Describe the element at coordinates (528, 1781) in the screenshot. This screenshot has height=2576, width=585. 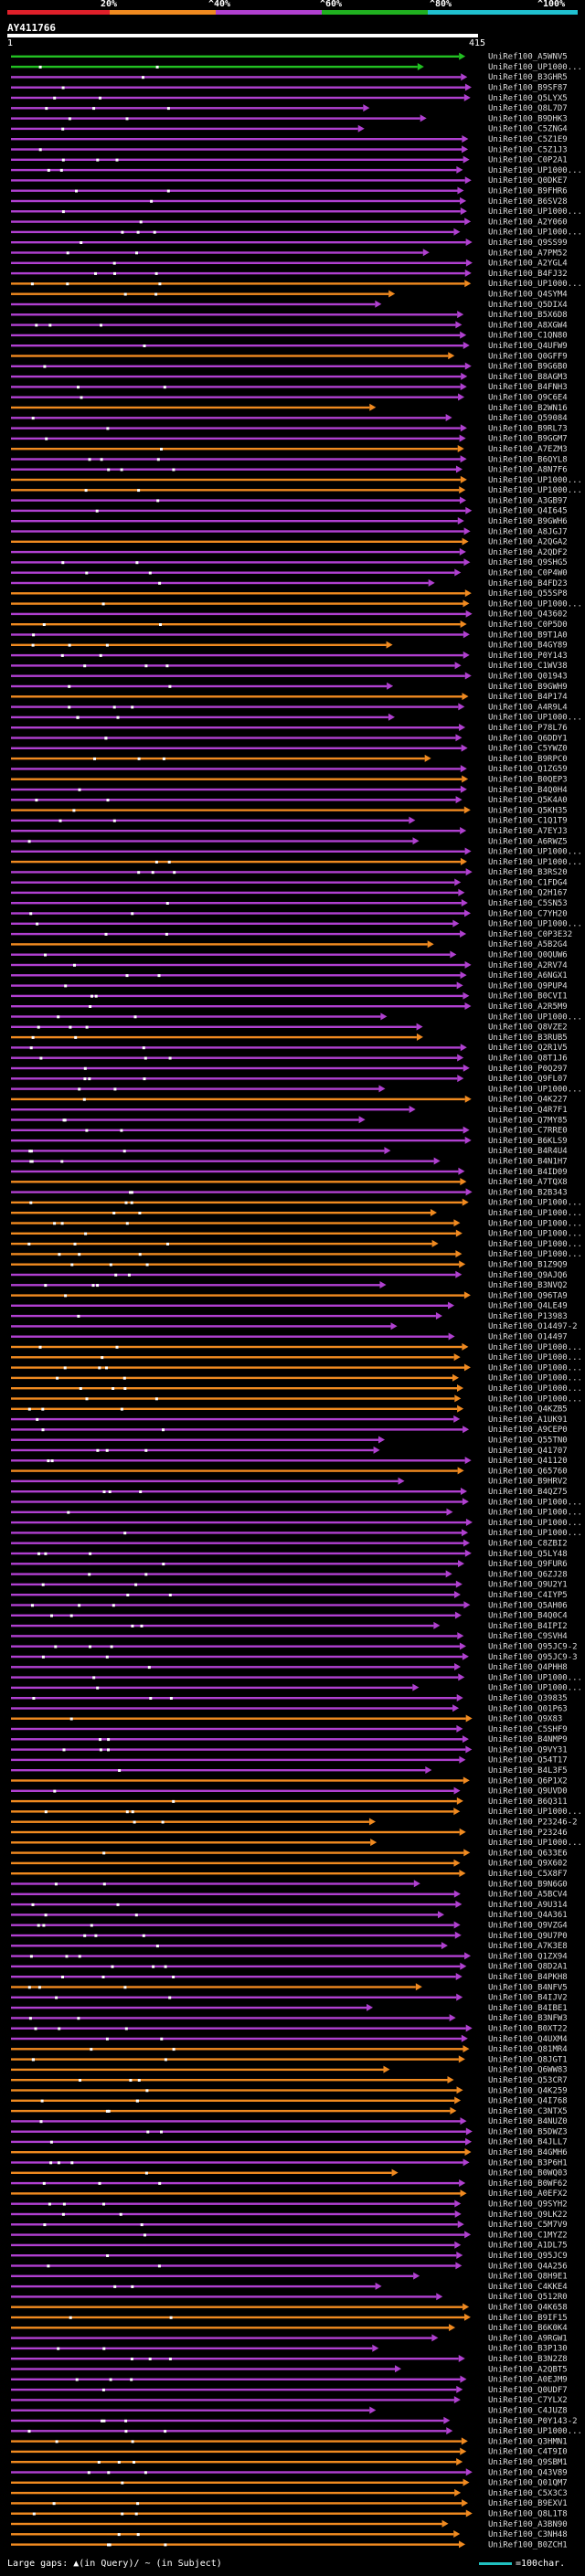
I see `hit-label: UniRef100_Q6P1X2` at that location.